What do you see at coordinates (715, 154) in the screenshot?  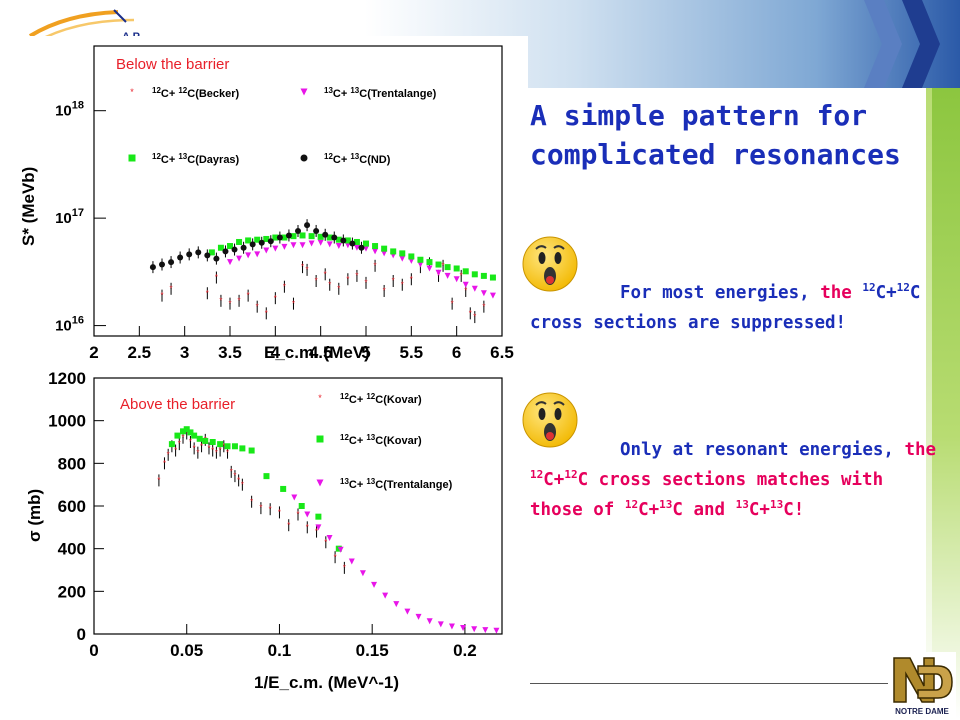 I see `slide-title-line2: complicated resonances` at bounding box center [715, 154].